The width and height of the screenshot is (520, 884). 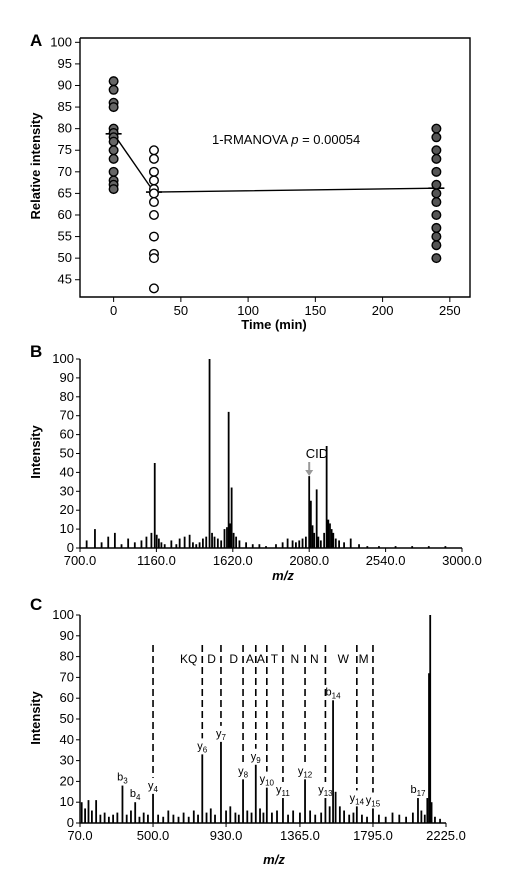 What do you see at coordinates (67, 434) in the screenshot?
I see `panel-b-ytick-label: 60` at bounding box center [67, 434].